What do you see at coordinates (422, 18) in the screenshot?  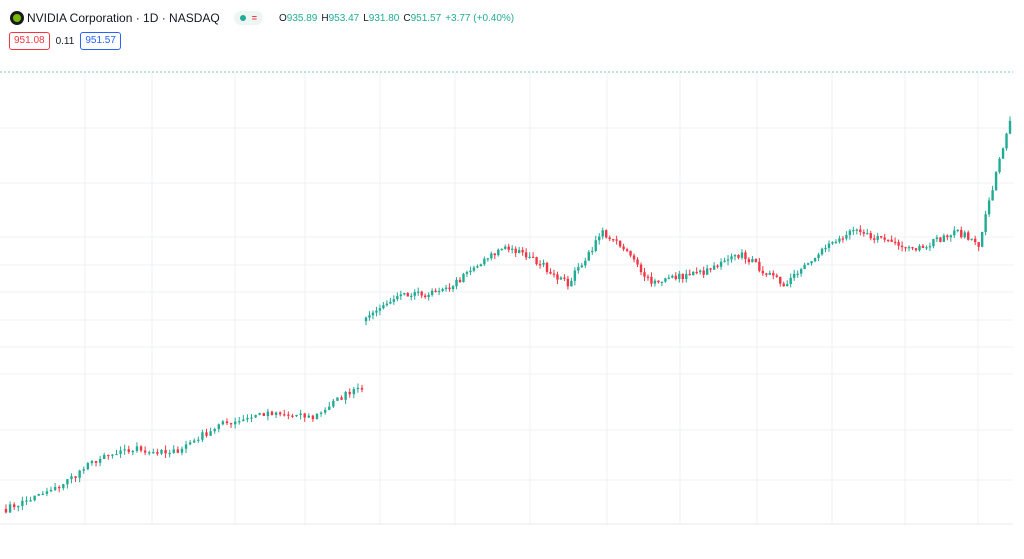 I see `ohlc-close: C951.57` at bounding box center [422, 18].